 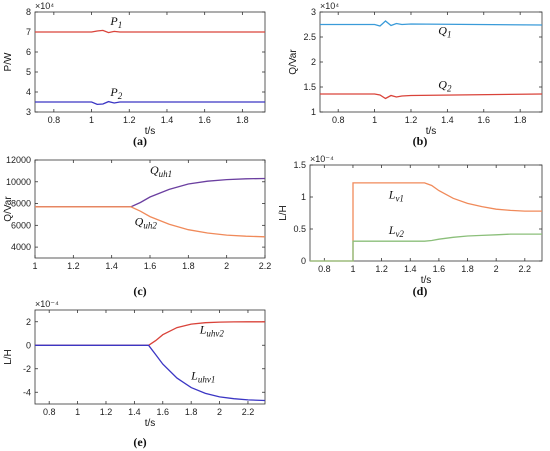 What do you see at coordinates (396, 195) in the screenshot?
I see `series-annotation: Lv1` at bounding box center [396, 195].